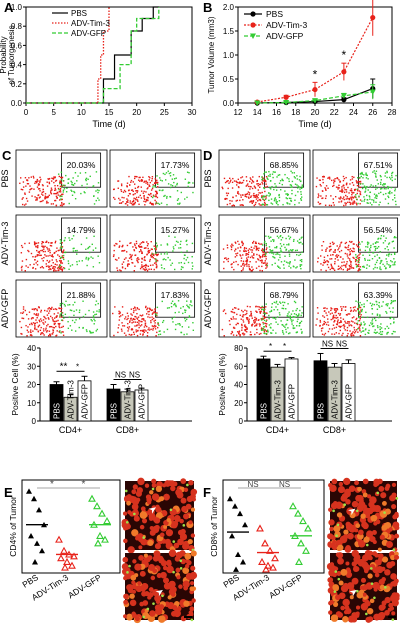 This screenshot has height=624, width=400. Describe the element at coordinates (53, 112) in the screenshot. I see `x-tick-label-a: 5` at that location.